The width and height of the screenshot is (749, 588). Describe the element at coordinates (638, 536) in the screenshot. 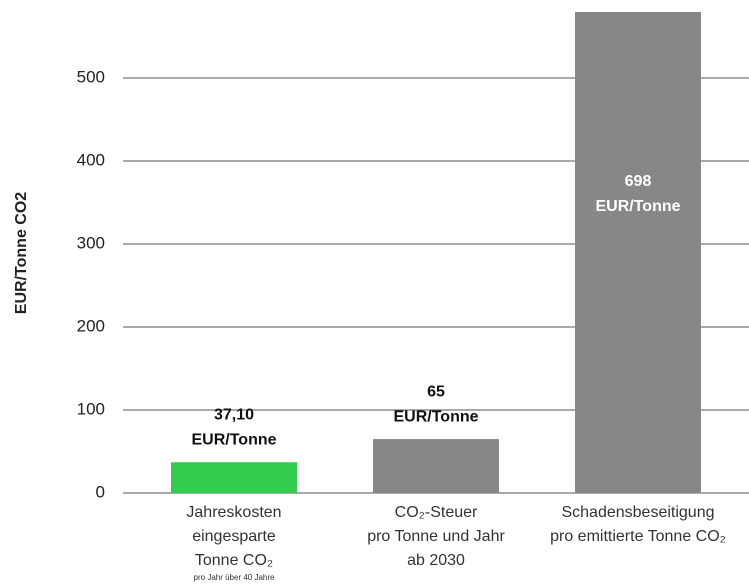

I see `x-tick-label: pro emittierte Tonne CO₂` at that location.